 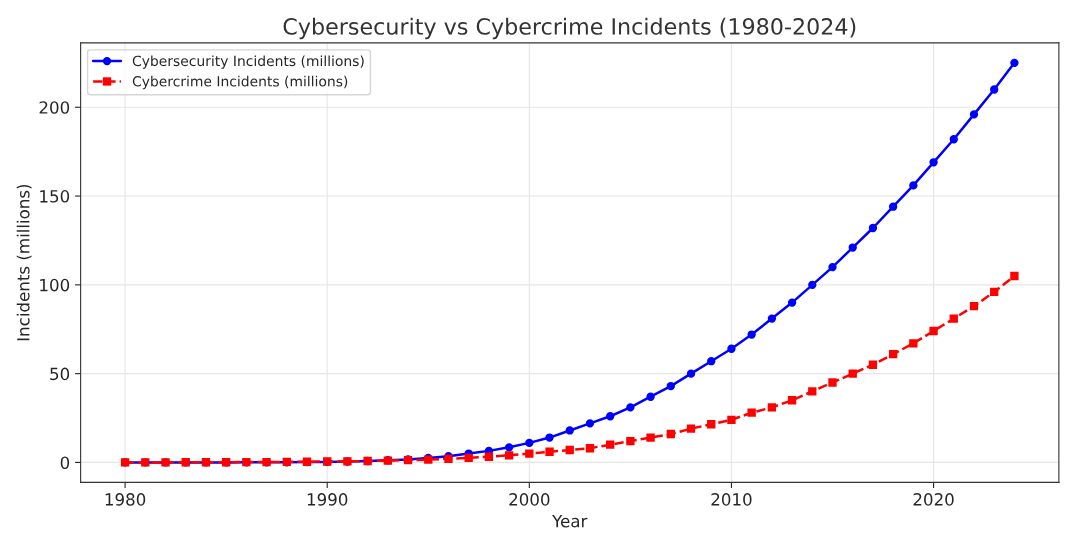 What do you see at coordinates (570, 521) in the screenshot?
I see `x-axis-title: Year` at bounding box center [570, 521].